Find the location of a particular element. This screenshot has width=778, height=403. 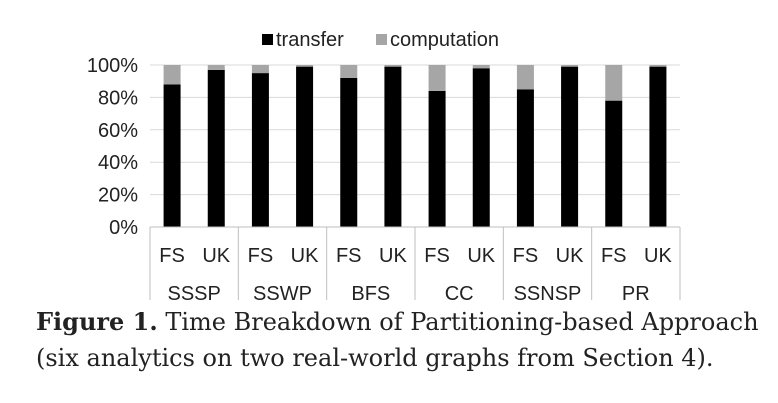

chart-legend: transfer computation is located at coordinates (380, 40).